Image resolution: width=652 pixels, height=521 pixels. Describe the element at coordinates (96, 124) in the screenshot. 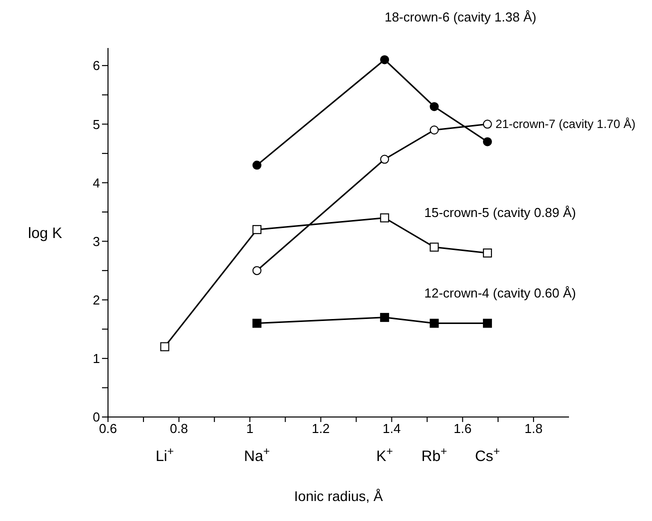

I see `y-tick-label: 5` at that location.